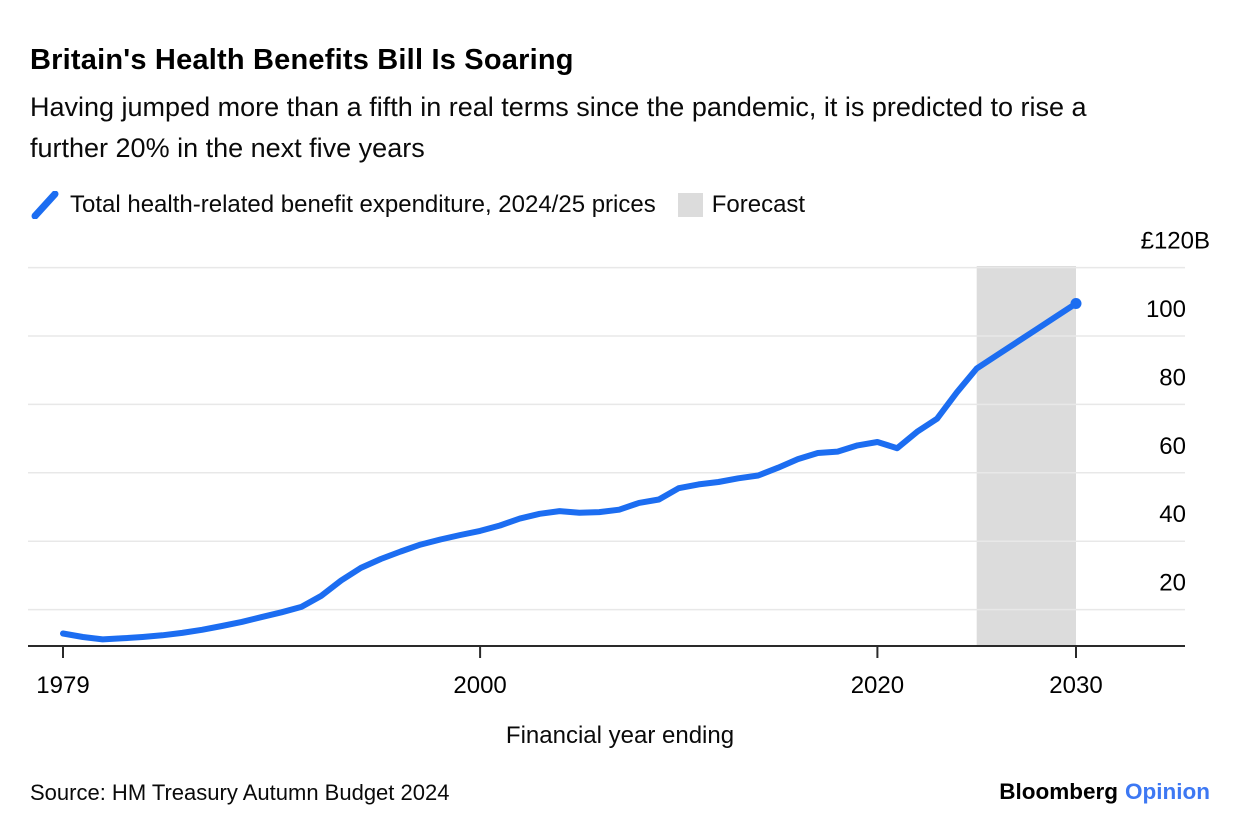 This screenshot has height=834, width=1240. Describe the element at coordinates (1172, 583) in the screenshot. I see `y-tick-label-20: 20` at that location.